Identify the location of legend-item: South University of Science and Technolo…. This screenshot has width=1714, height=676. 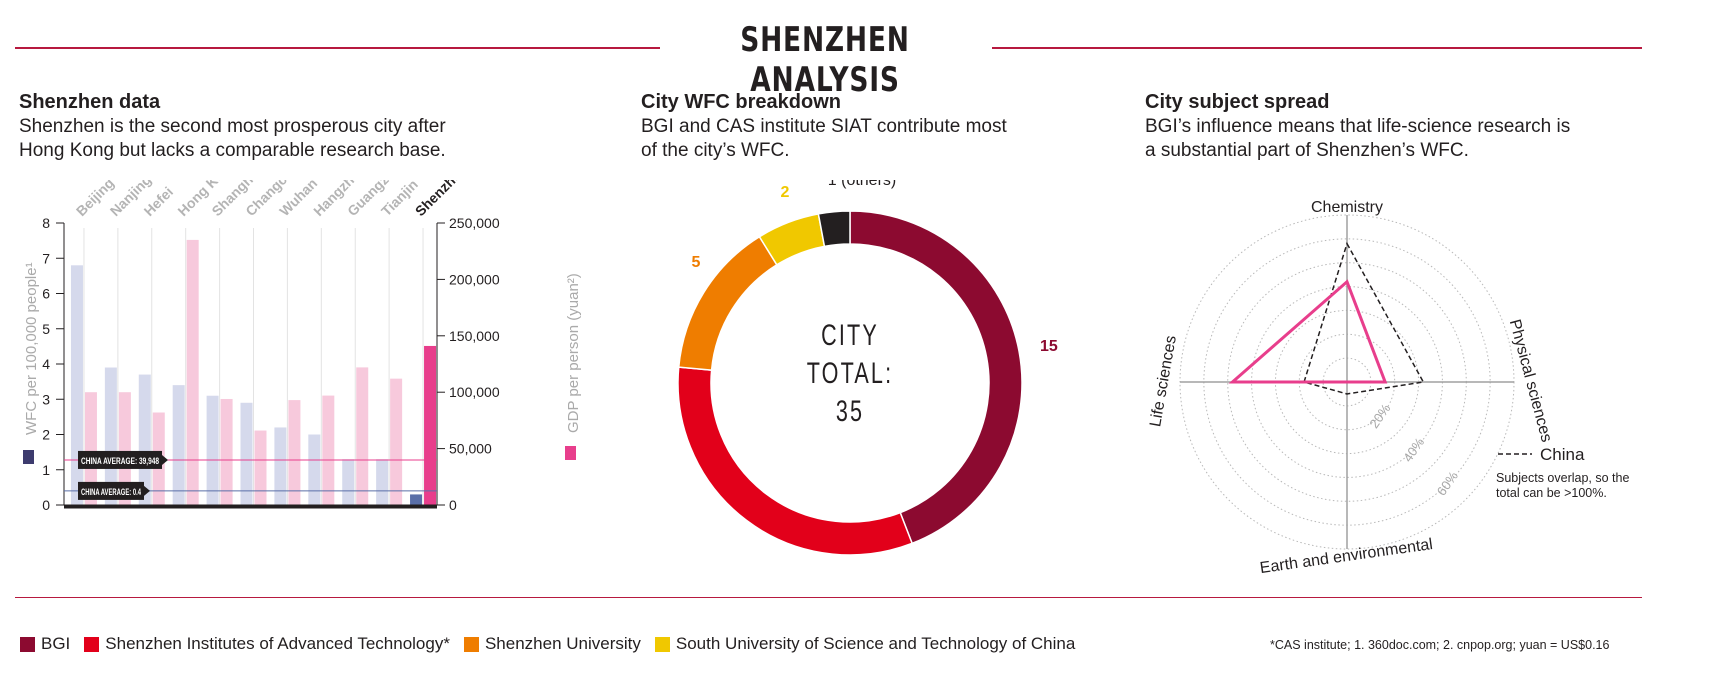
(865, 644).